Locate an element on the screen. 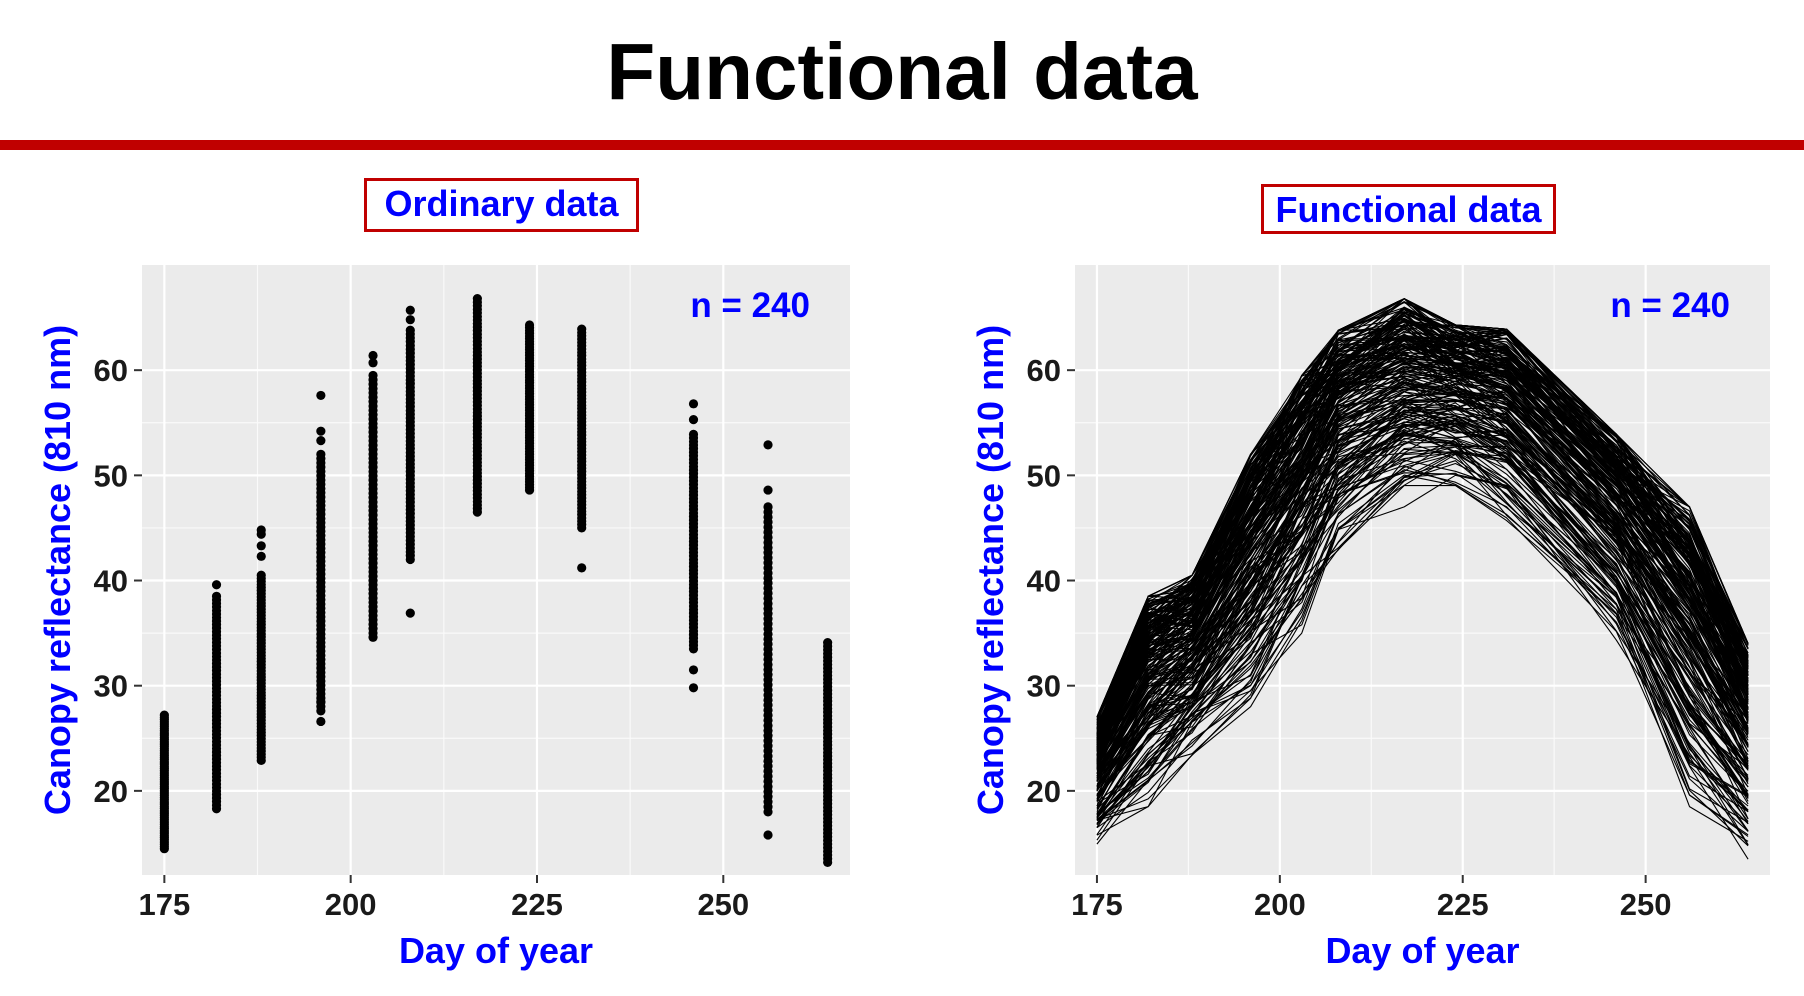  slide-title: Functional data is located at coordinates (902, 71).